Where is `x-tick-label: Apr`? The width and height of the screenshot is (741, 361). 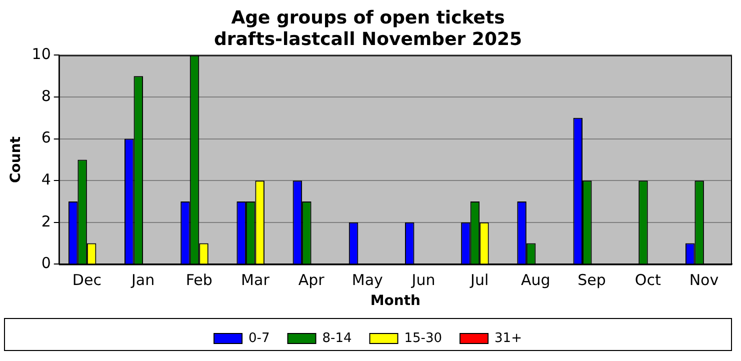 x-tick-label: Apr is located at coordinates (312, 280).